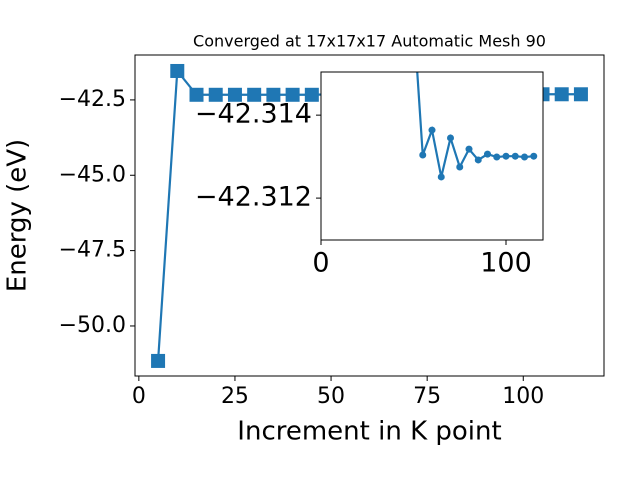 The image size is (640, 480). What do you see at coordinates (369, 41) in the screenshot?
I see `chart-title: Converged at 17x17x17 Automatic Mesh 90` at bounding box center [369, 41].